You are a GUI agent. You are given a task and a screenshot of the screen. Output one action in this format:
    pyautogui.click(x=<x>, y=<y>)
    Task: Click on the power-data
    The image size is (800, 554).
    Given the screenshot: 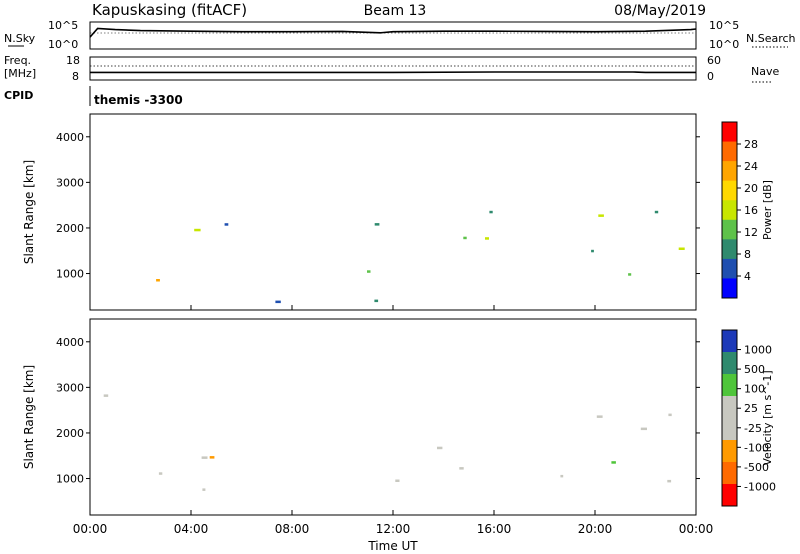 What is the action you would take?
    pyautogui.click(x=420, y=257)
    